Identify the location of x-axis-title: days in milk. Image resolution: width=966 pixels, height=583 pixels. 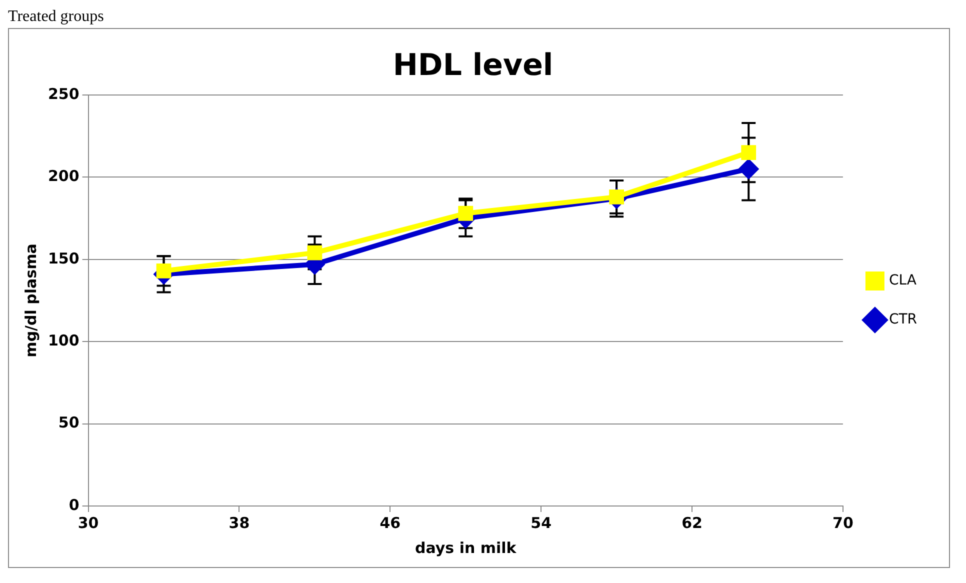
(466, 547).